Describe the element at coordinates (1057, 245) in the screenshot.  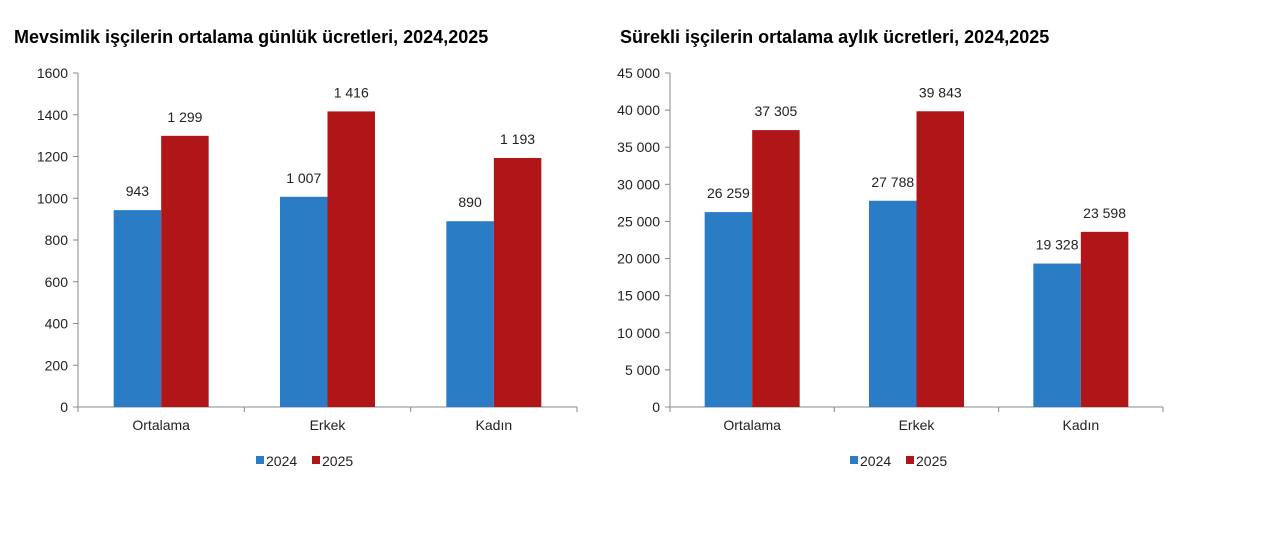
I see `data-label: 19 328` at that location.